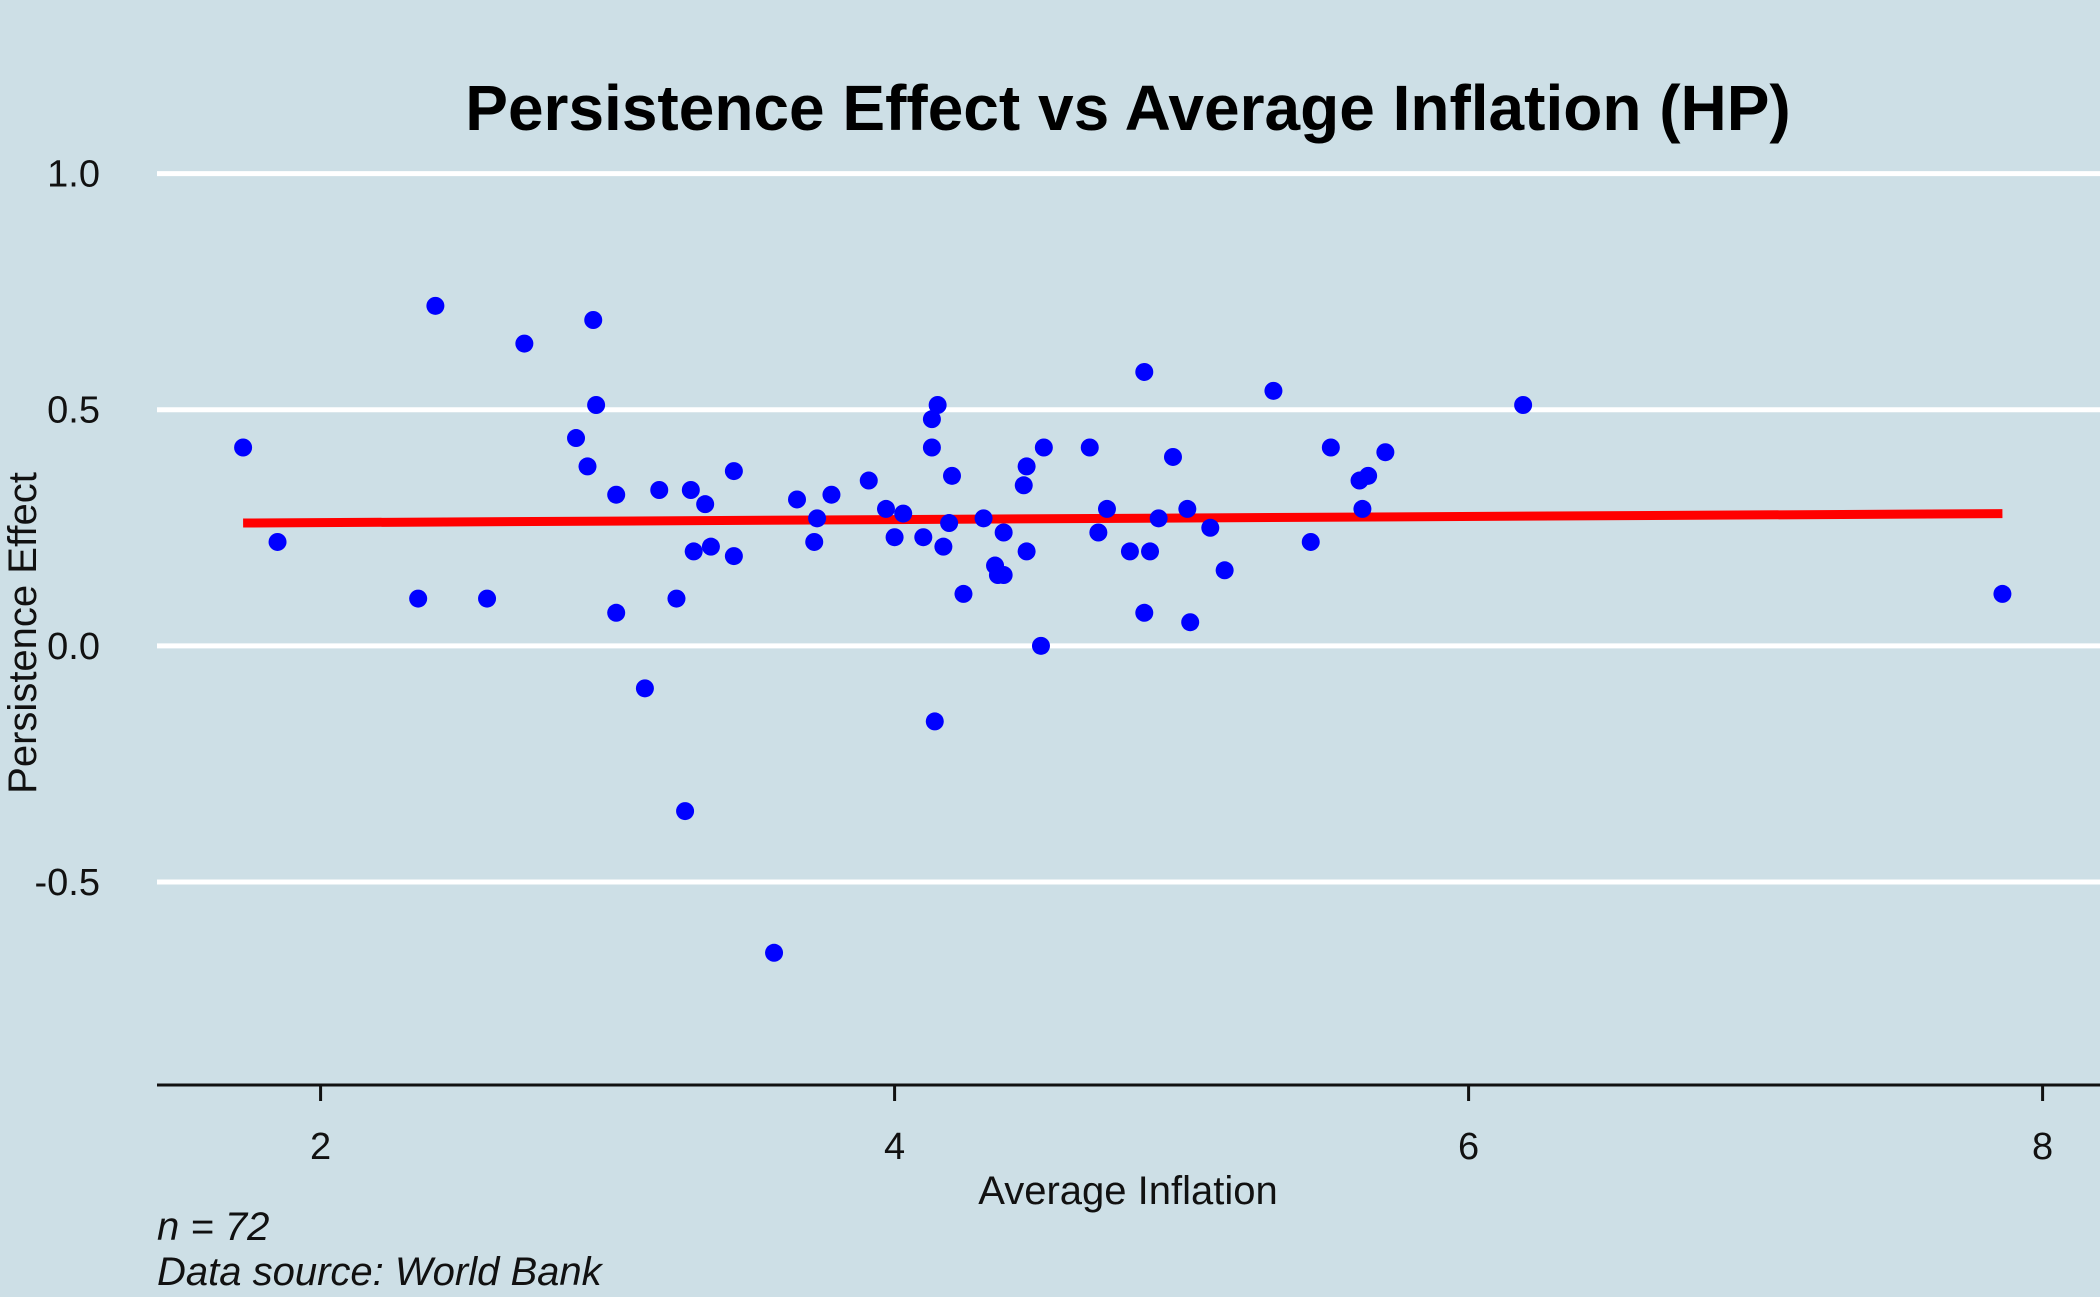  Describe the element at coordinates (320, 1147) in the screenshot. I see `x-tick-label: 2` at that location.